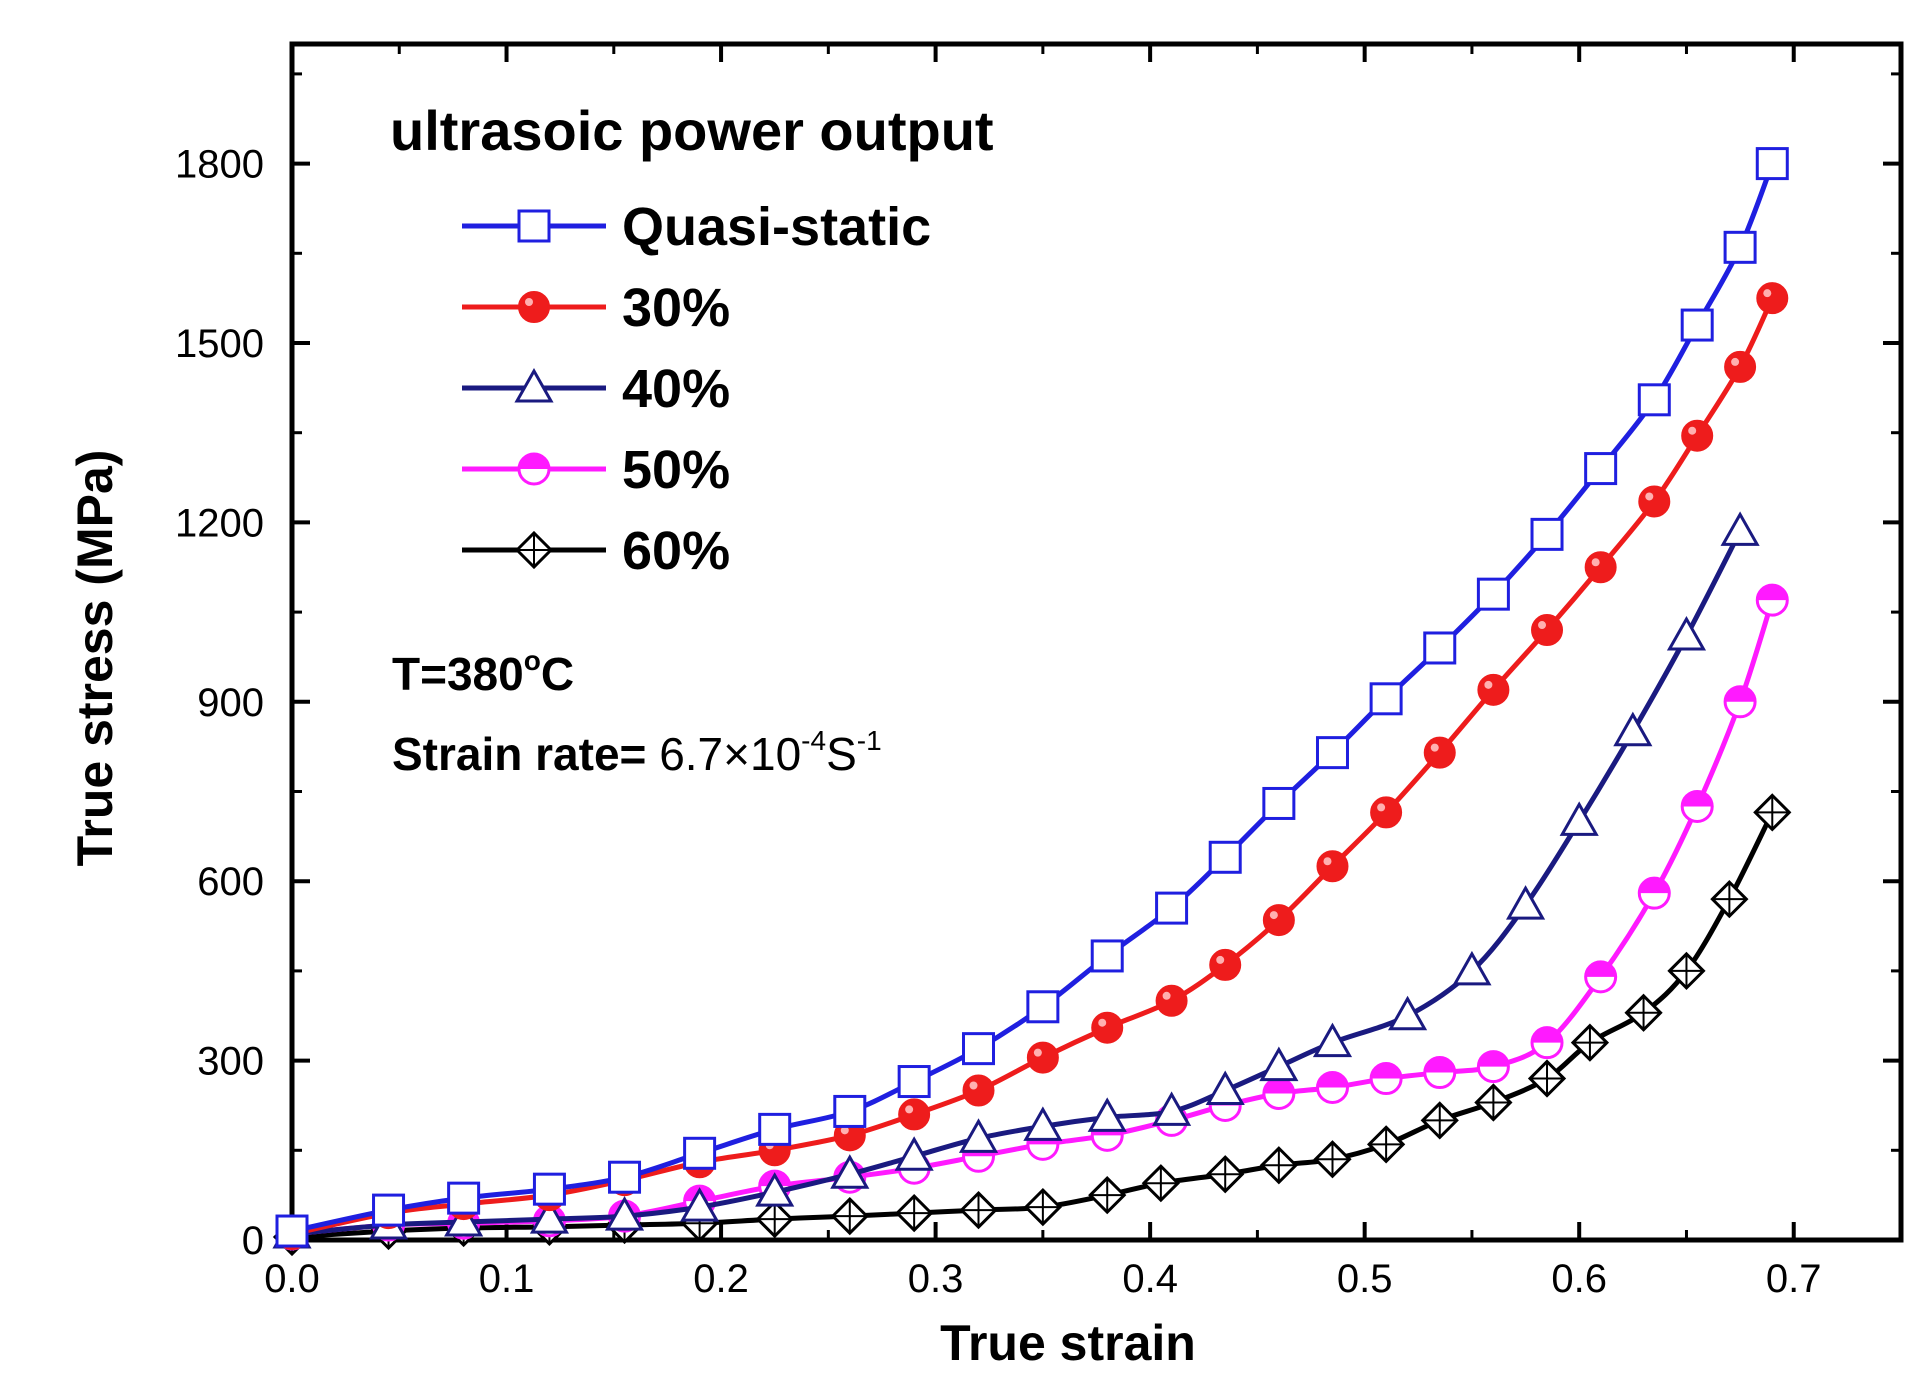 The width and height of the screenshot is (1928, 1386). I want to click on legend-label: 40%, so click(676, 389).